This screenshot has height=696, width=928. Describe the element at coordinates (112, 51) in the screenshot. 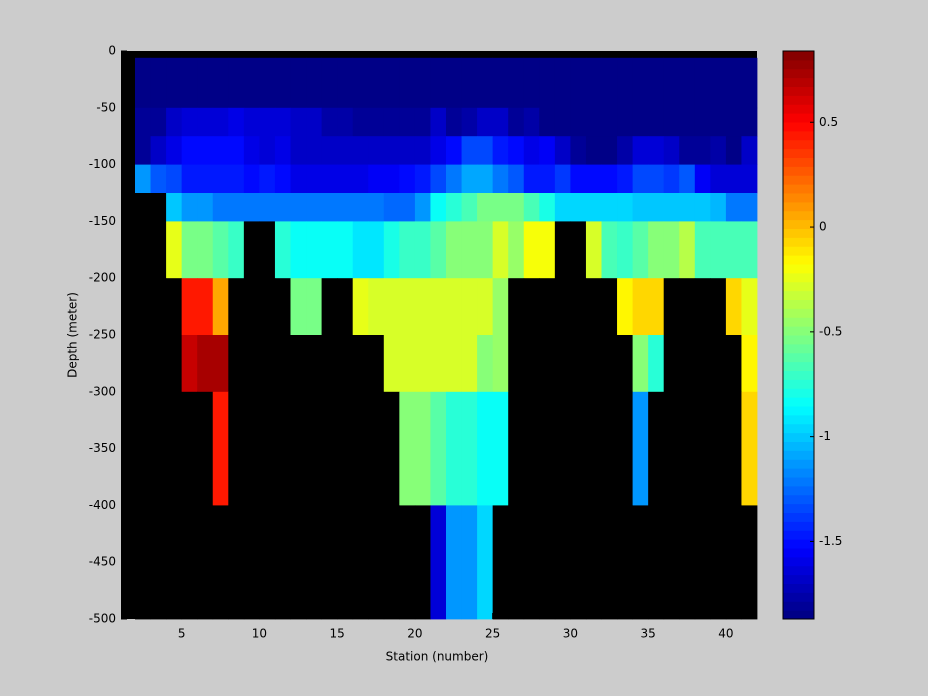

I see `y-tick-label: 0` at that location.